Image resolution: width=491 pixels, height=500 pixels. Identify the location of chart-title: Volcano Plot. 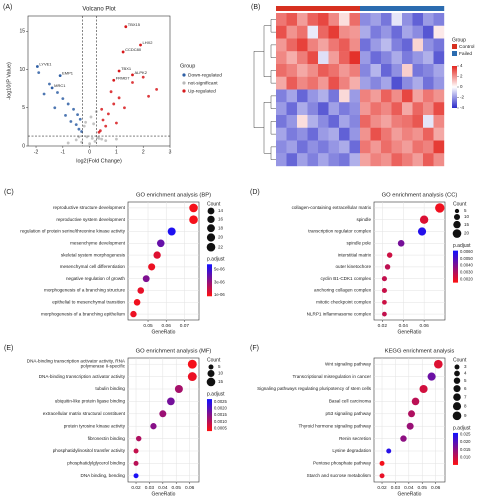
(99, 10).